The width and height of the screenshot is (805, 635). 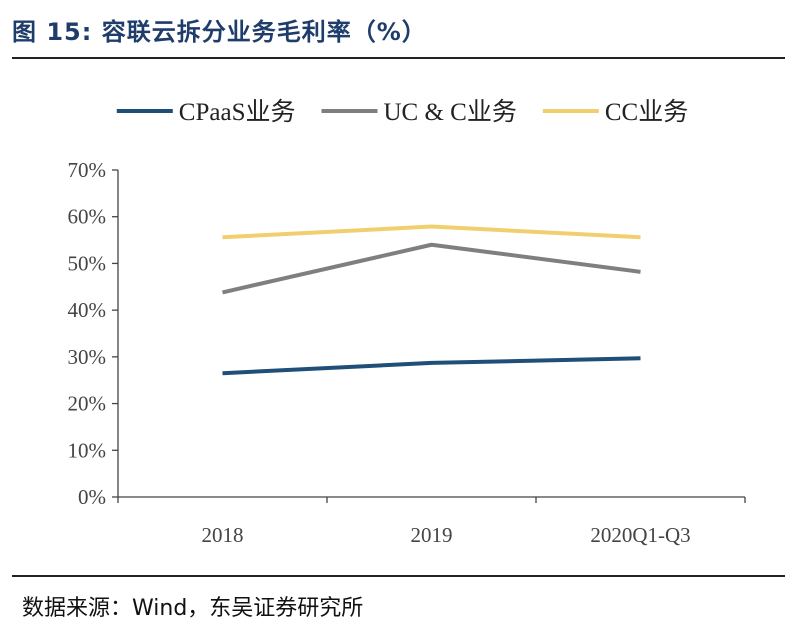 I want to click on legend-label: CC业务, so click(x=646, y=112).